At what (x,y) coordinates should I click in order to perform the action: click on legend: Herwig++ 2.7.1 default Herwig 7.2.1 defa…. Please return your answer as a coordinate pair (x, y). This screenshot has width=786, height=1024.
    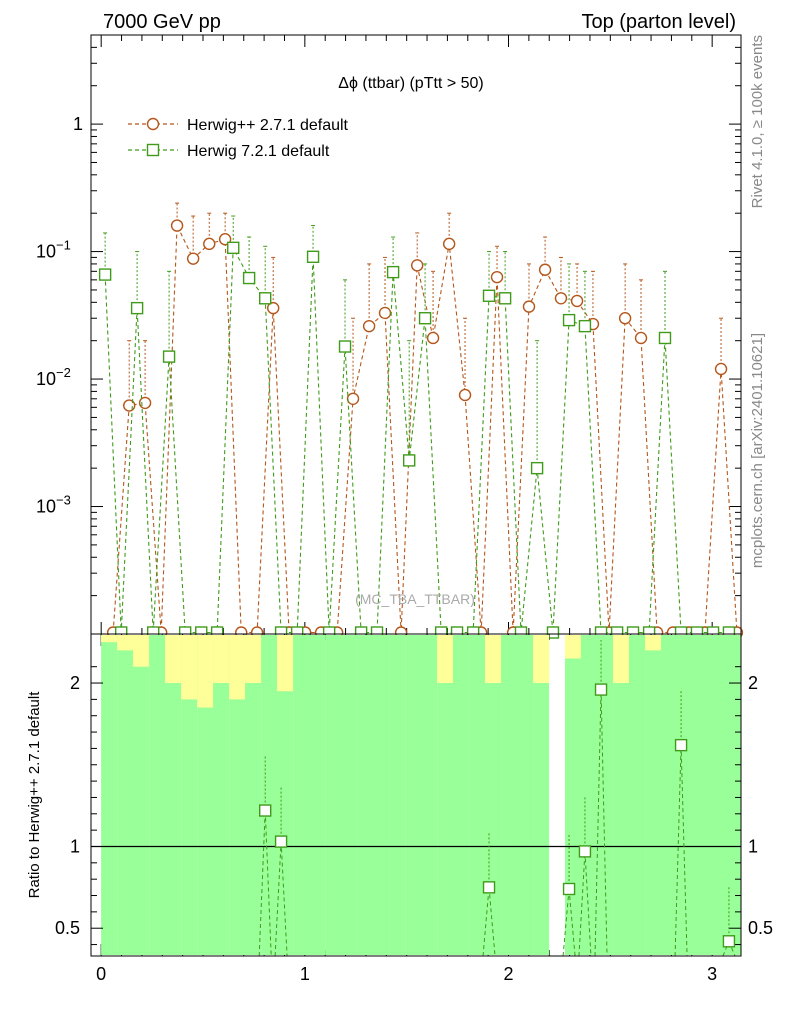
    Looking at the image, I should click on (238, 138).